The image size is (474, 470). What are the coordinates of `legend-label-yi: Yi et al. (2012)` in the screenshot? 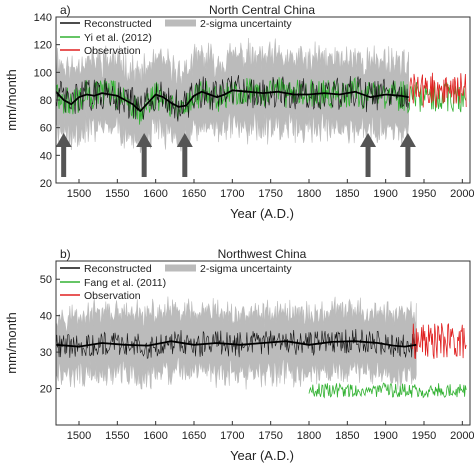 It's located at (118, 38).